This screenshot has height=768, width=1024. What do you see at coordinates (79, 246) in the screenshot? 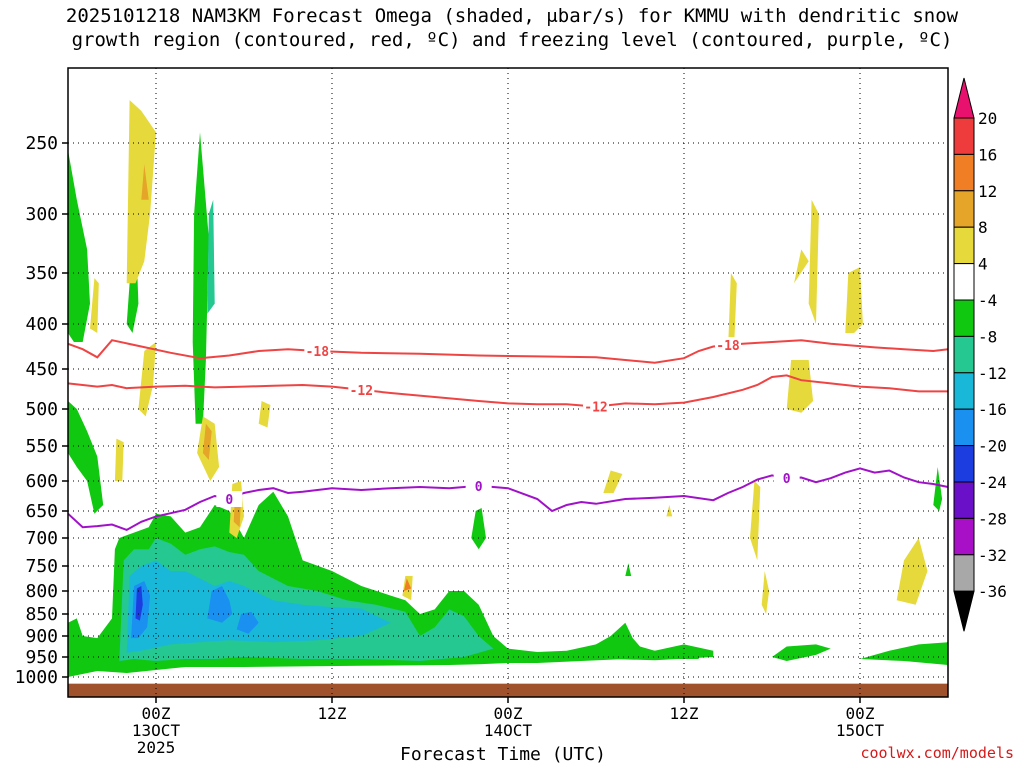
I see `omega-region-green-upper-a` at bounding box center [79, 246].